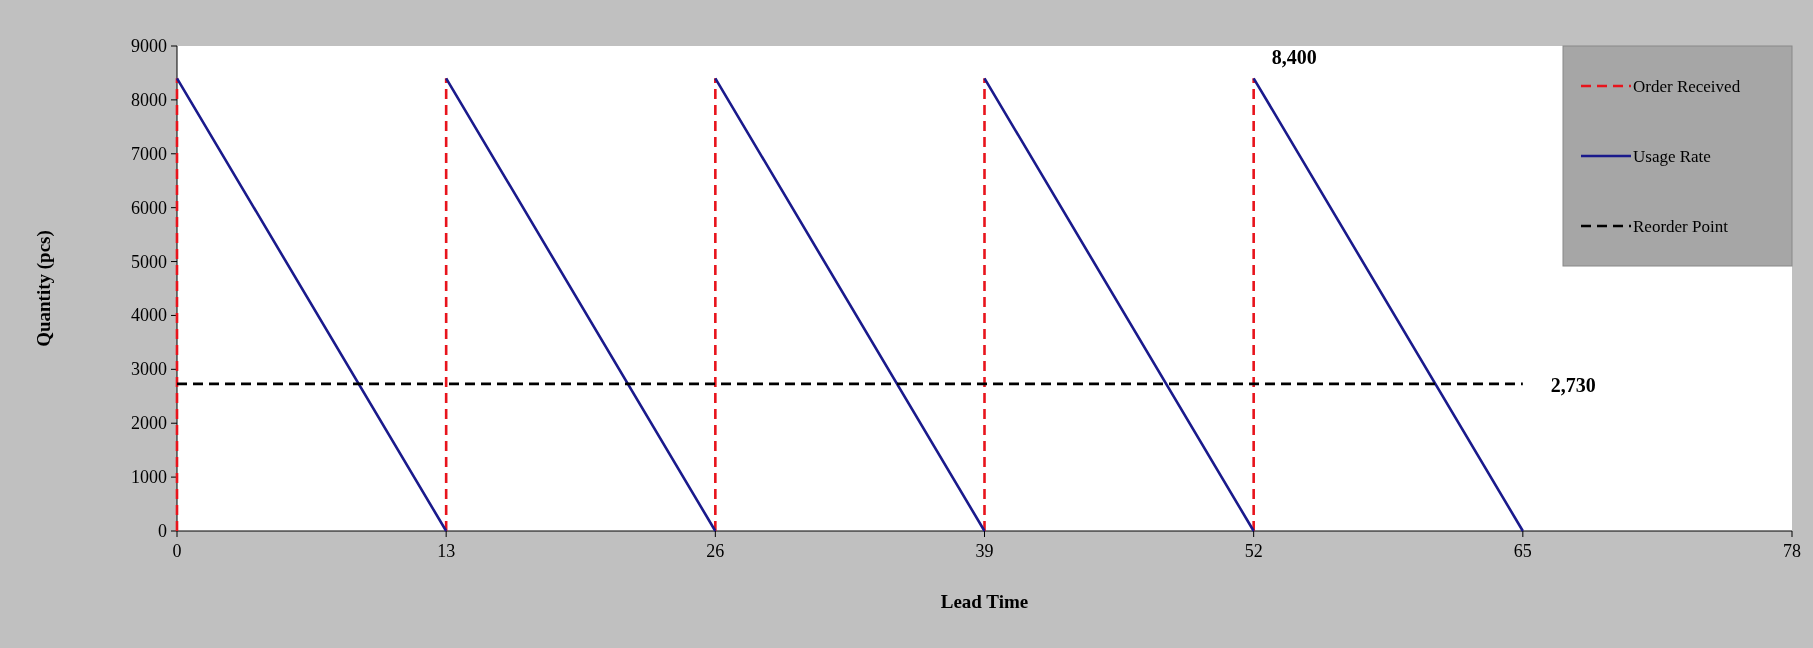 The image size is (1813, 648). I want to click on x-axis-title: Lead Time, so click(984, 601).